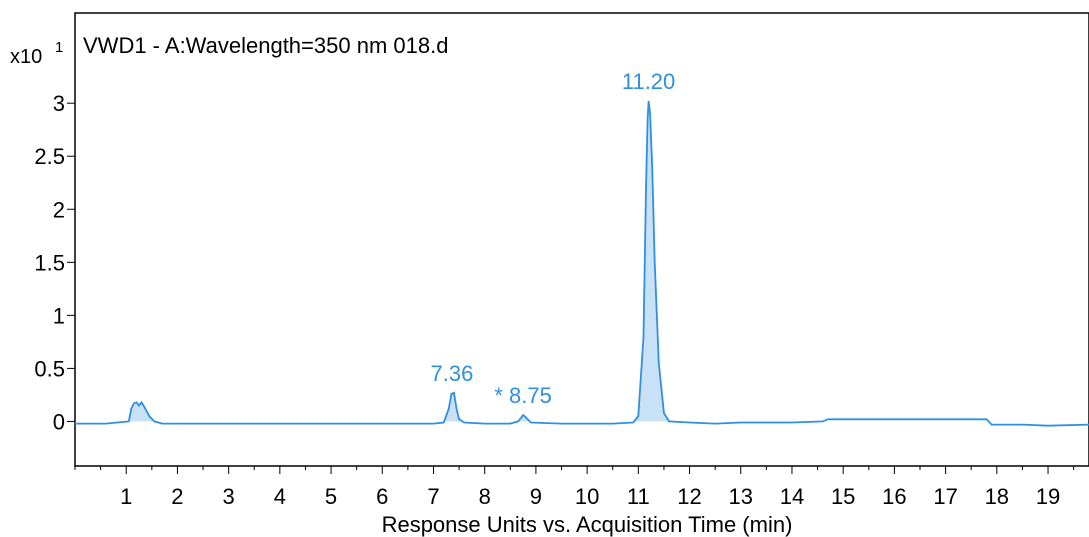  Describe the element at coordinates (843, 496) in the screenshot. I see `x-tick-label: 15` at that location.